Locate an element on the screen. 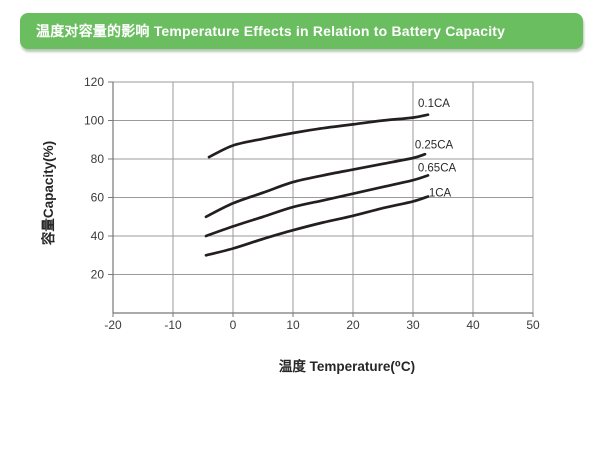  series-line-0.1CA is located at coordinates (318, 136).